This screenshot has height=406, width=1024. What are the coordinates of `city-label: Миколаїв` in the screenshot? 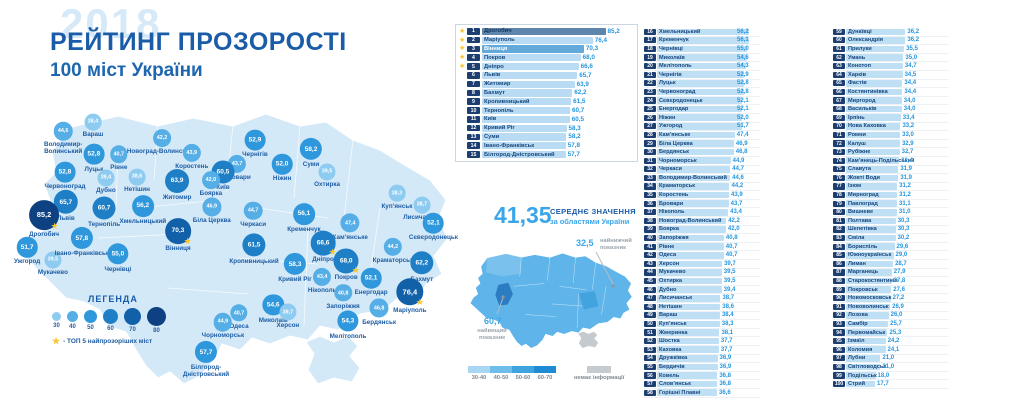 It's located at (672, 57).